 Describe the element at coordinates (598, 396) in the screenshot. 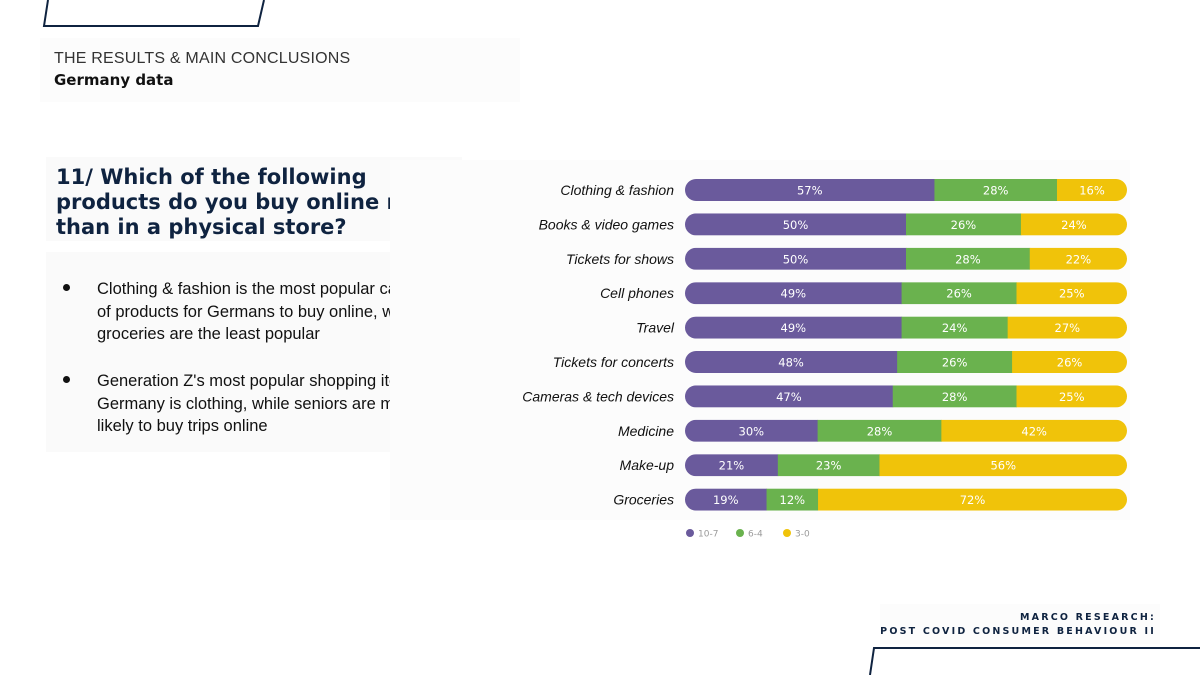

I see `category-label-cameras-tech-devices: Cameras & tech devices` at that location.